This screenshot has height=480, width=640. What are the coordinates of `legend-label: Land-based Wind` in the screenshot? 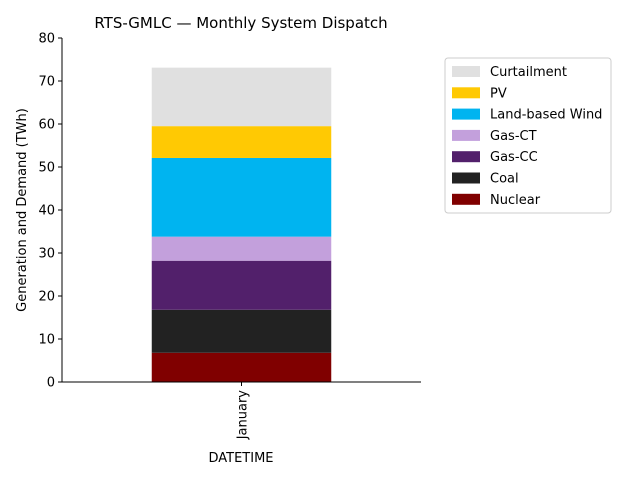 It's located at (546, 115).